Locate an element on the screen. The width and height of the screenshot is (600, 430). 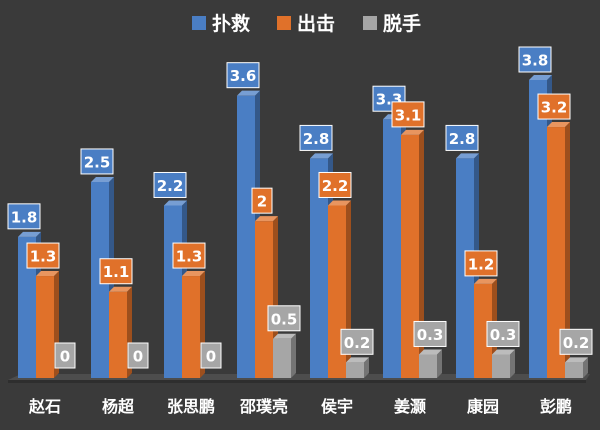
bar-扑救-张思鹏 is located at coordinates (173, 291).